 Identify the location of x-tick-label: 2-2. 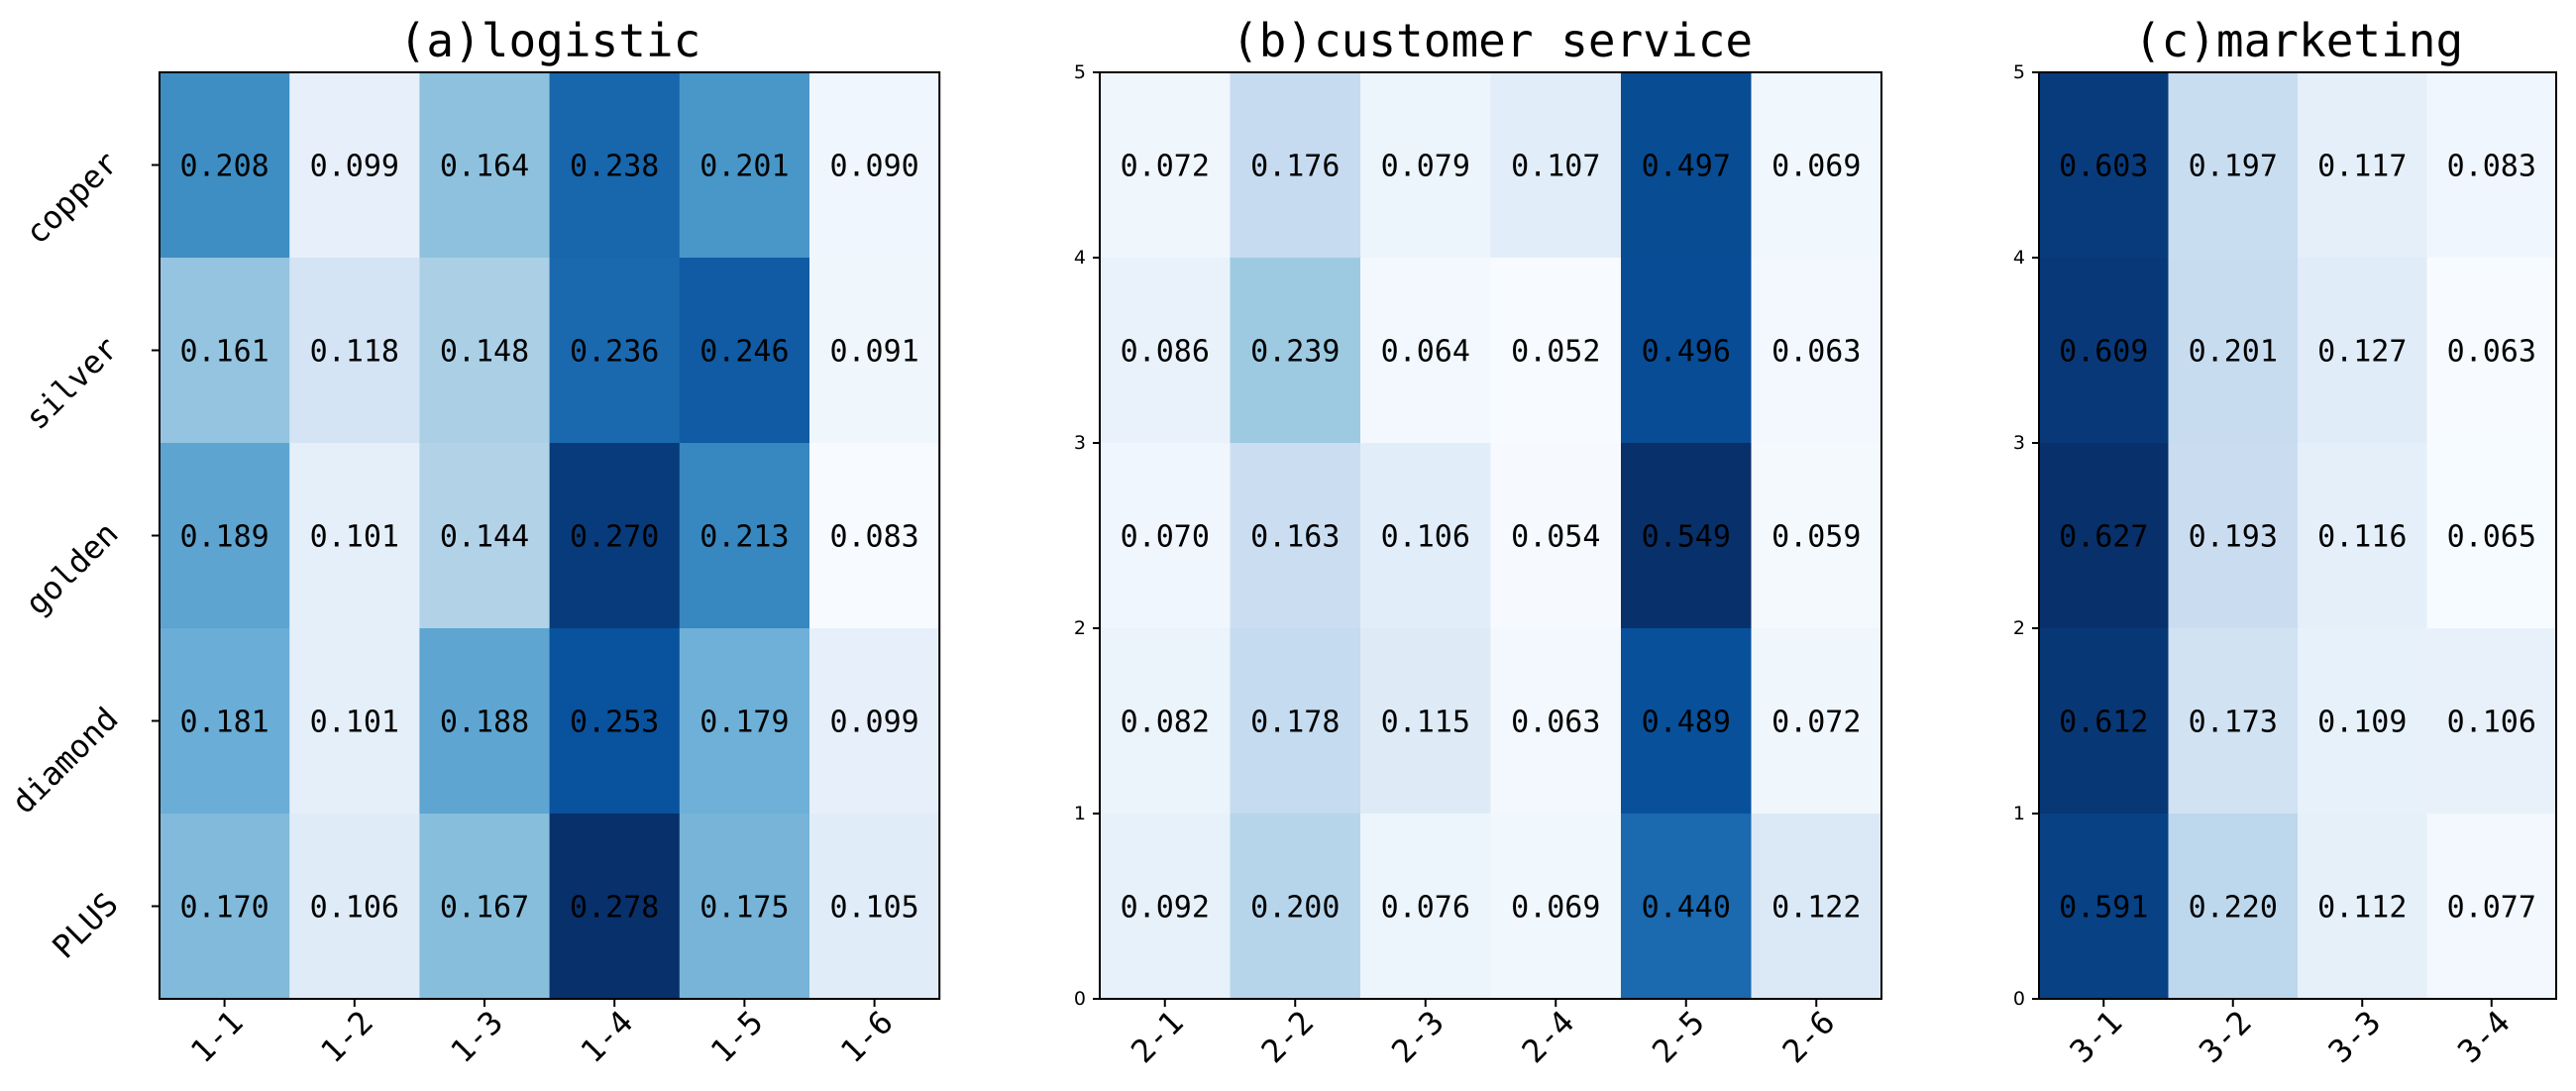
(1288, 1036).